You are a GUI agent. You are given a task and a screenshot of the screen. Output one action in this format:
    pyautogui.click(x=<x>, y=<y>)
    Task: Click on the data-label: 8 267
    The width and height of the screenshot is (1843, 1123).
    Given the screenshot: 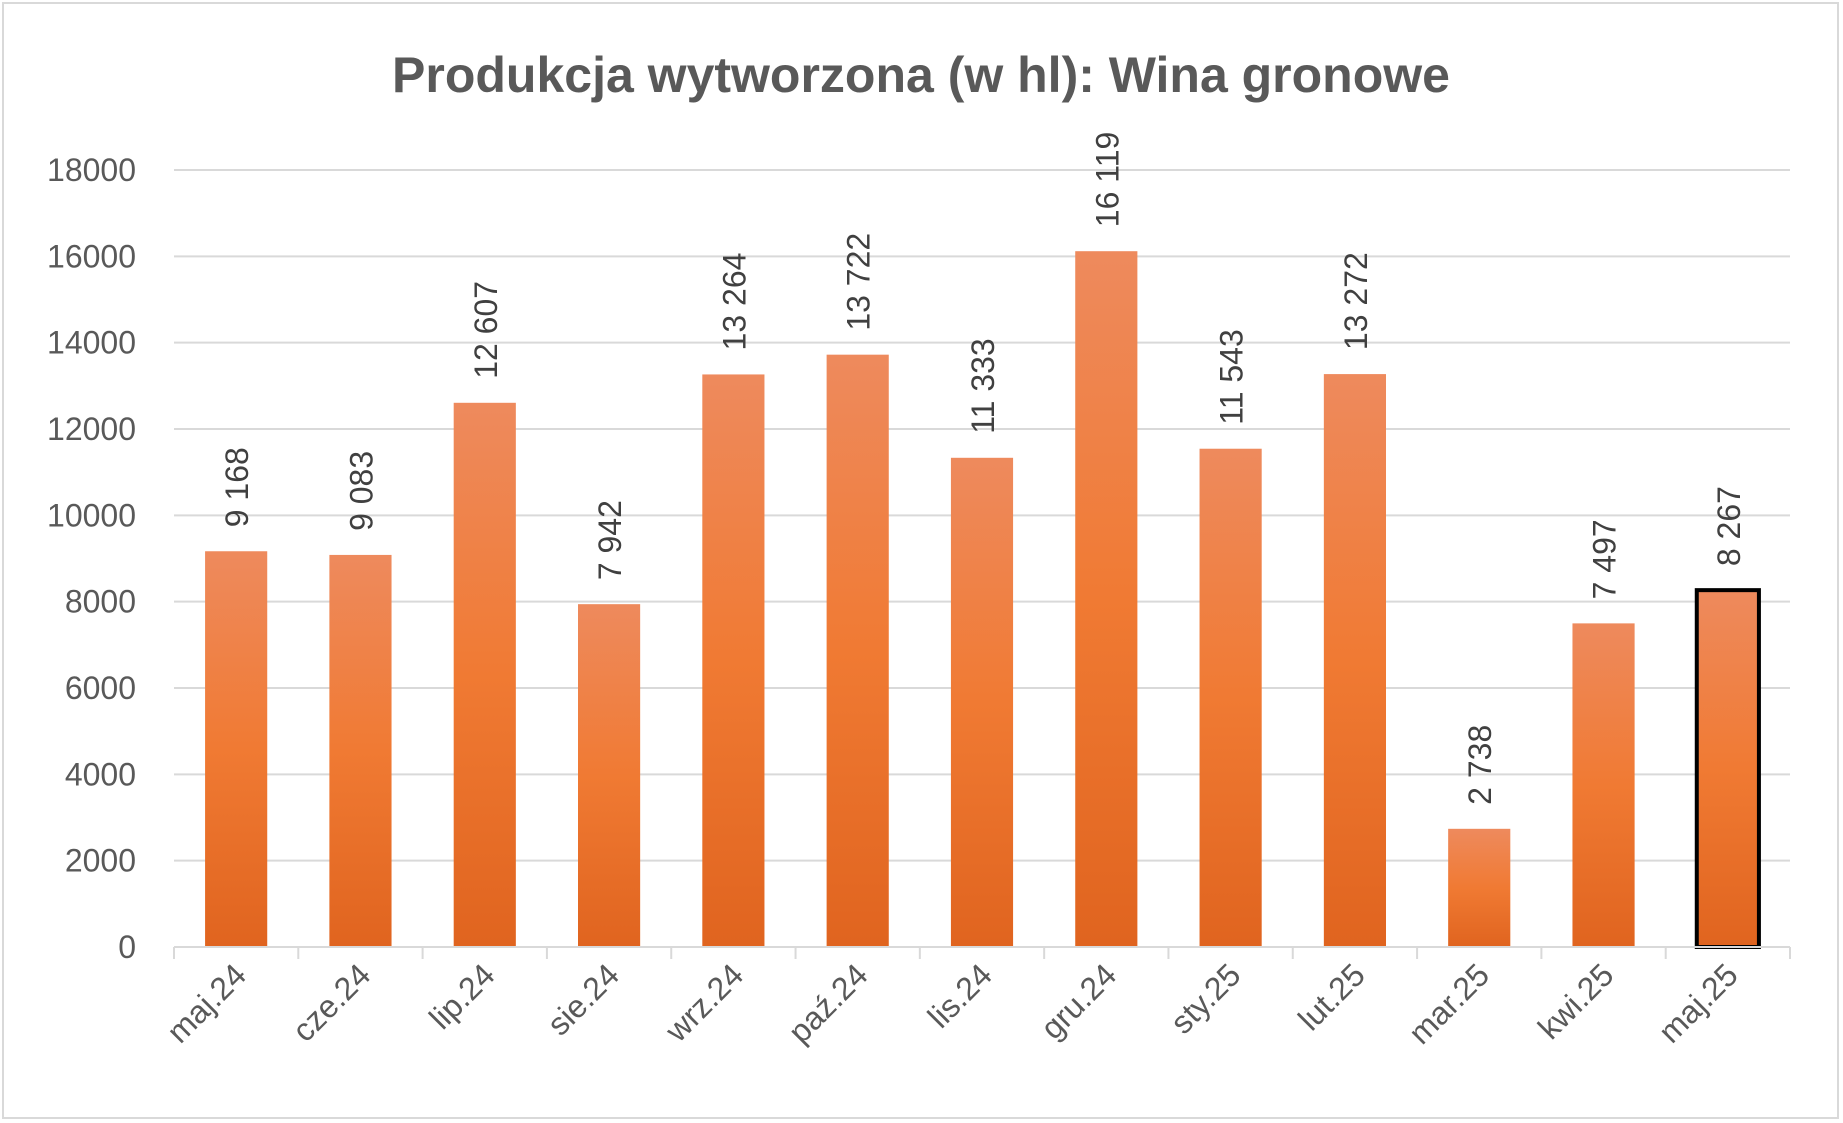 What is the action you would take?
    pyautogui.click(x=1729, y=526)
    